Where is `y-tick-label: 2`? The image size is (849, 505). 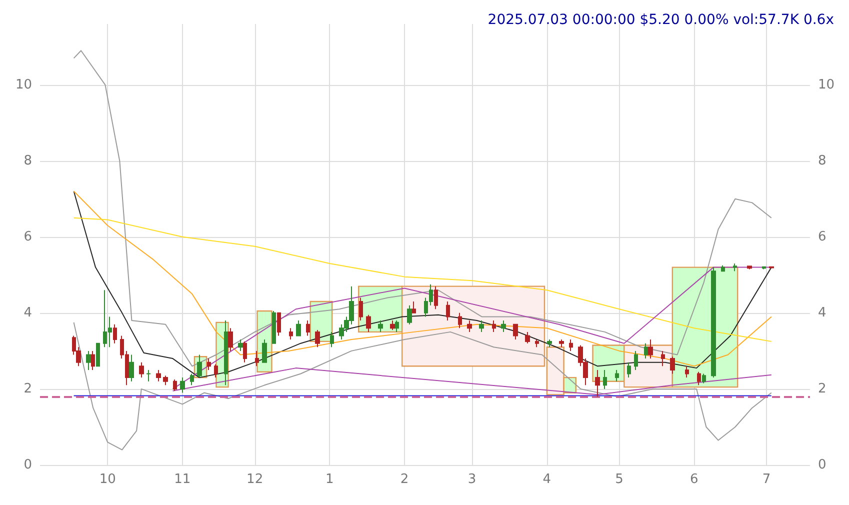 y-tick-label: 2 is located at coordinates (28, 388).